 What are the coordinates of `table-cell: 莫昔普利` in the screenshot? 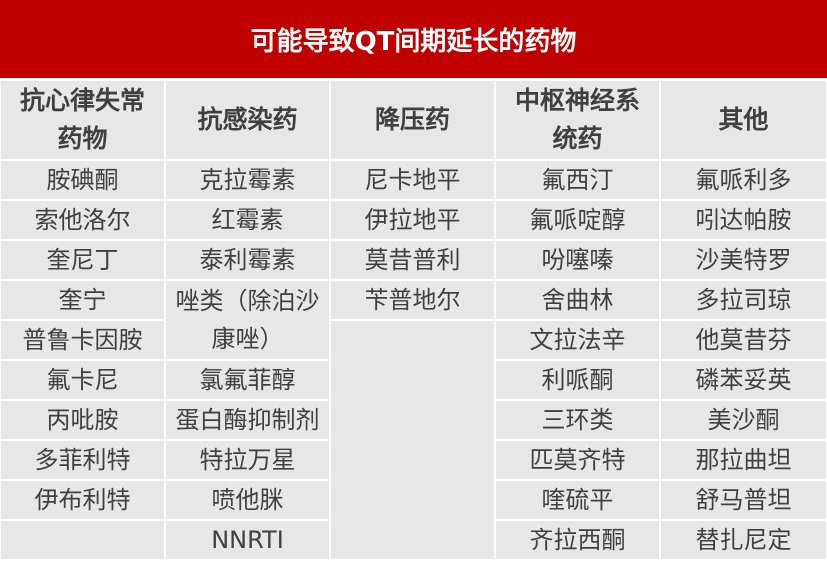 It's located at (412, 260).